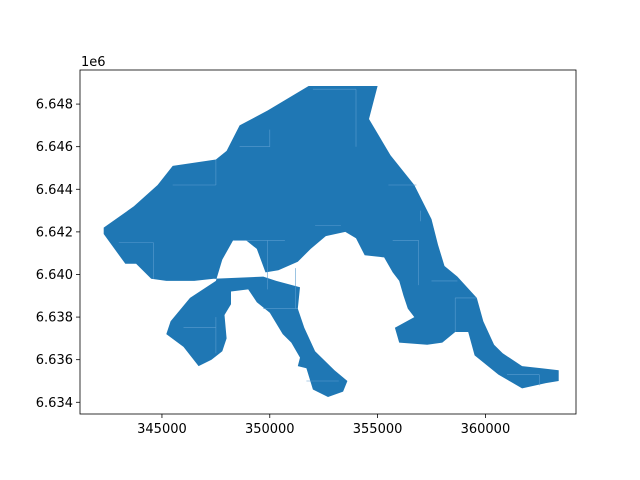 This screenshot has height=480, width=640. Describe the element at coordinates (54, 360) in the screenshot. I see `y-tick-label: 6.636` at that location.